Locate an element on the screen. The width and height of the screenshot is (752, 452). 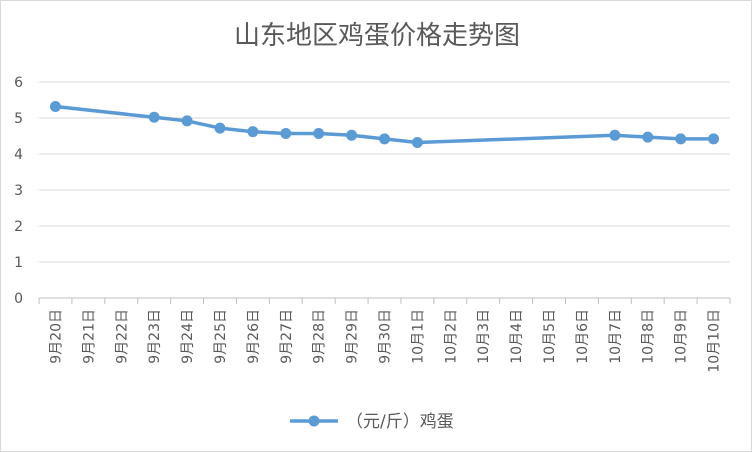
x-tick-label: 9月25日 is located at coordinates (221, 336).